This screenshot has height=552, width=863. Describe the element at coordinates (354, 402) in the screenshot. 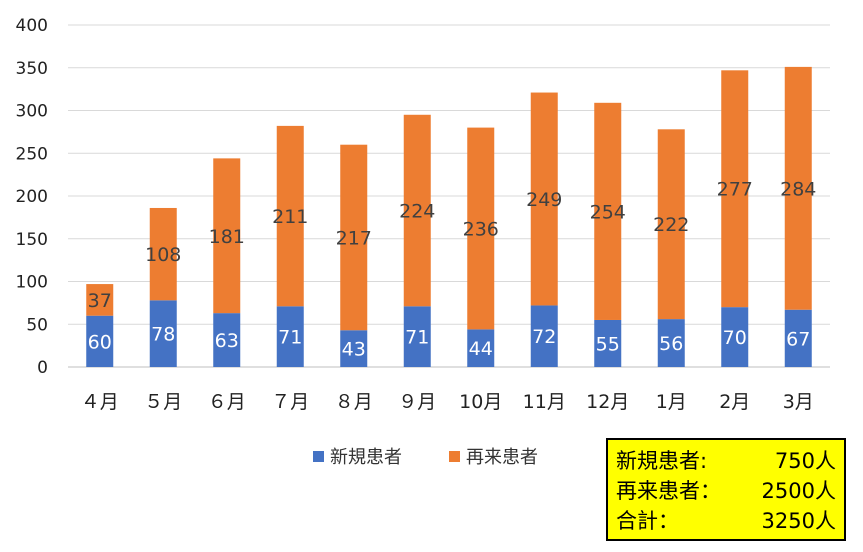

I see `x-tick-label: ８月` at that location.